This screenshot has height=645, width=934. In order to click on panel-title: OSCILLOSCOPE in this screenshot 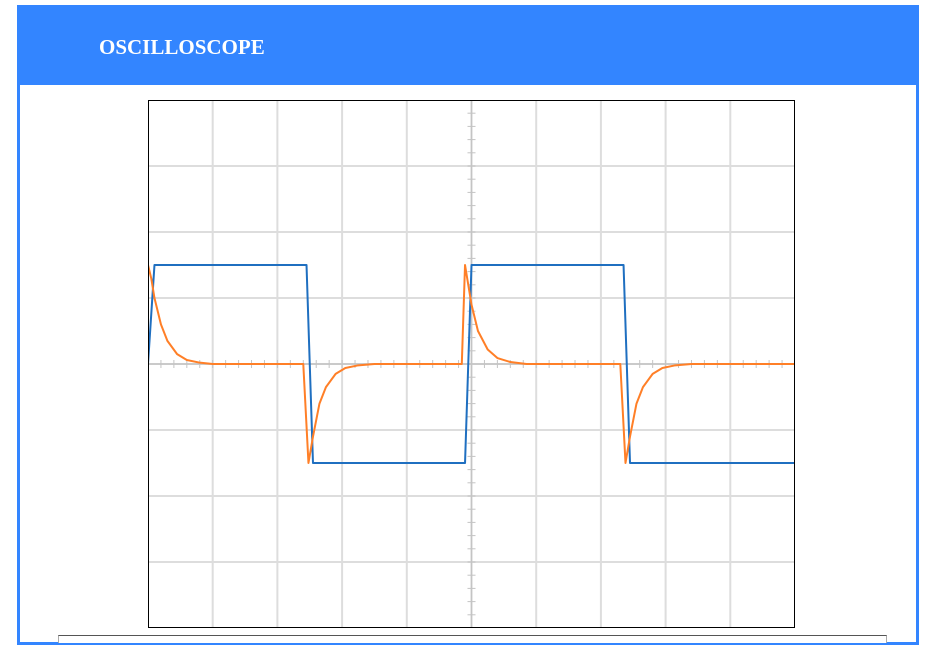, I will do `click(182, 47)`.